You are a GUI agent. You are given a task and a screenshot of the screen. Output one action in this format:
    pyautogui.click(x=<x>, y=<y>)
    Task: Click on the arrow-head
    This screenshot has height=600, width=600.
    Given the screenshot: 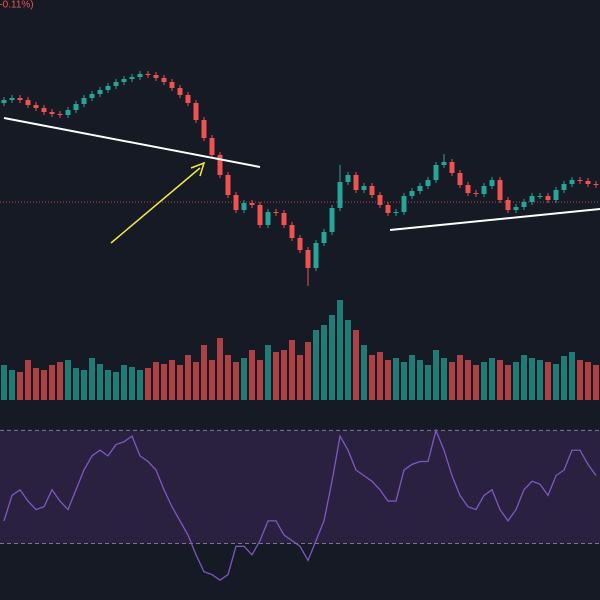 What is the action you would take?
    pyautogui.click(x=198, y=169)
    